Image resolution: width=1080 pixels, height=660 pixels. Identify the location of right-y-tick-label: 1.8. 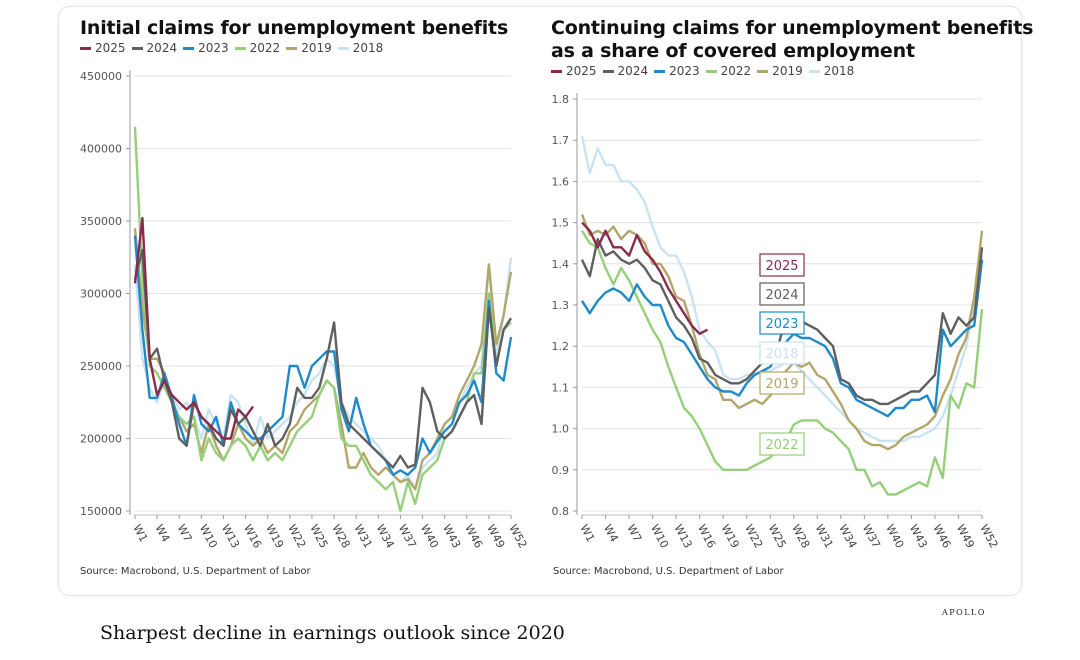
(561, 99).